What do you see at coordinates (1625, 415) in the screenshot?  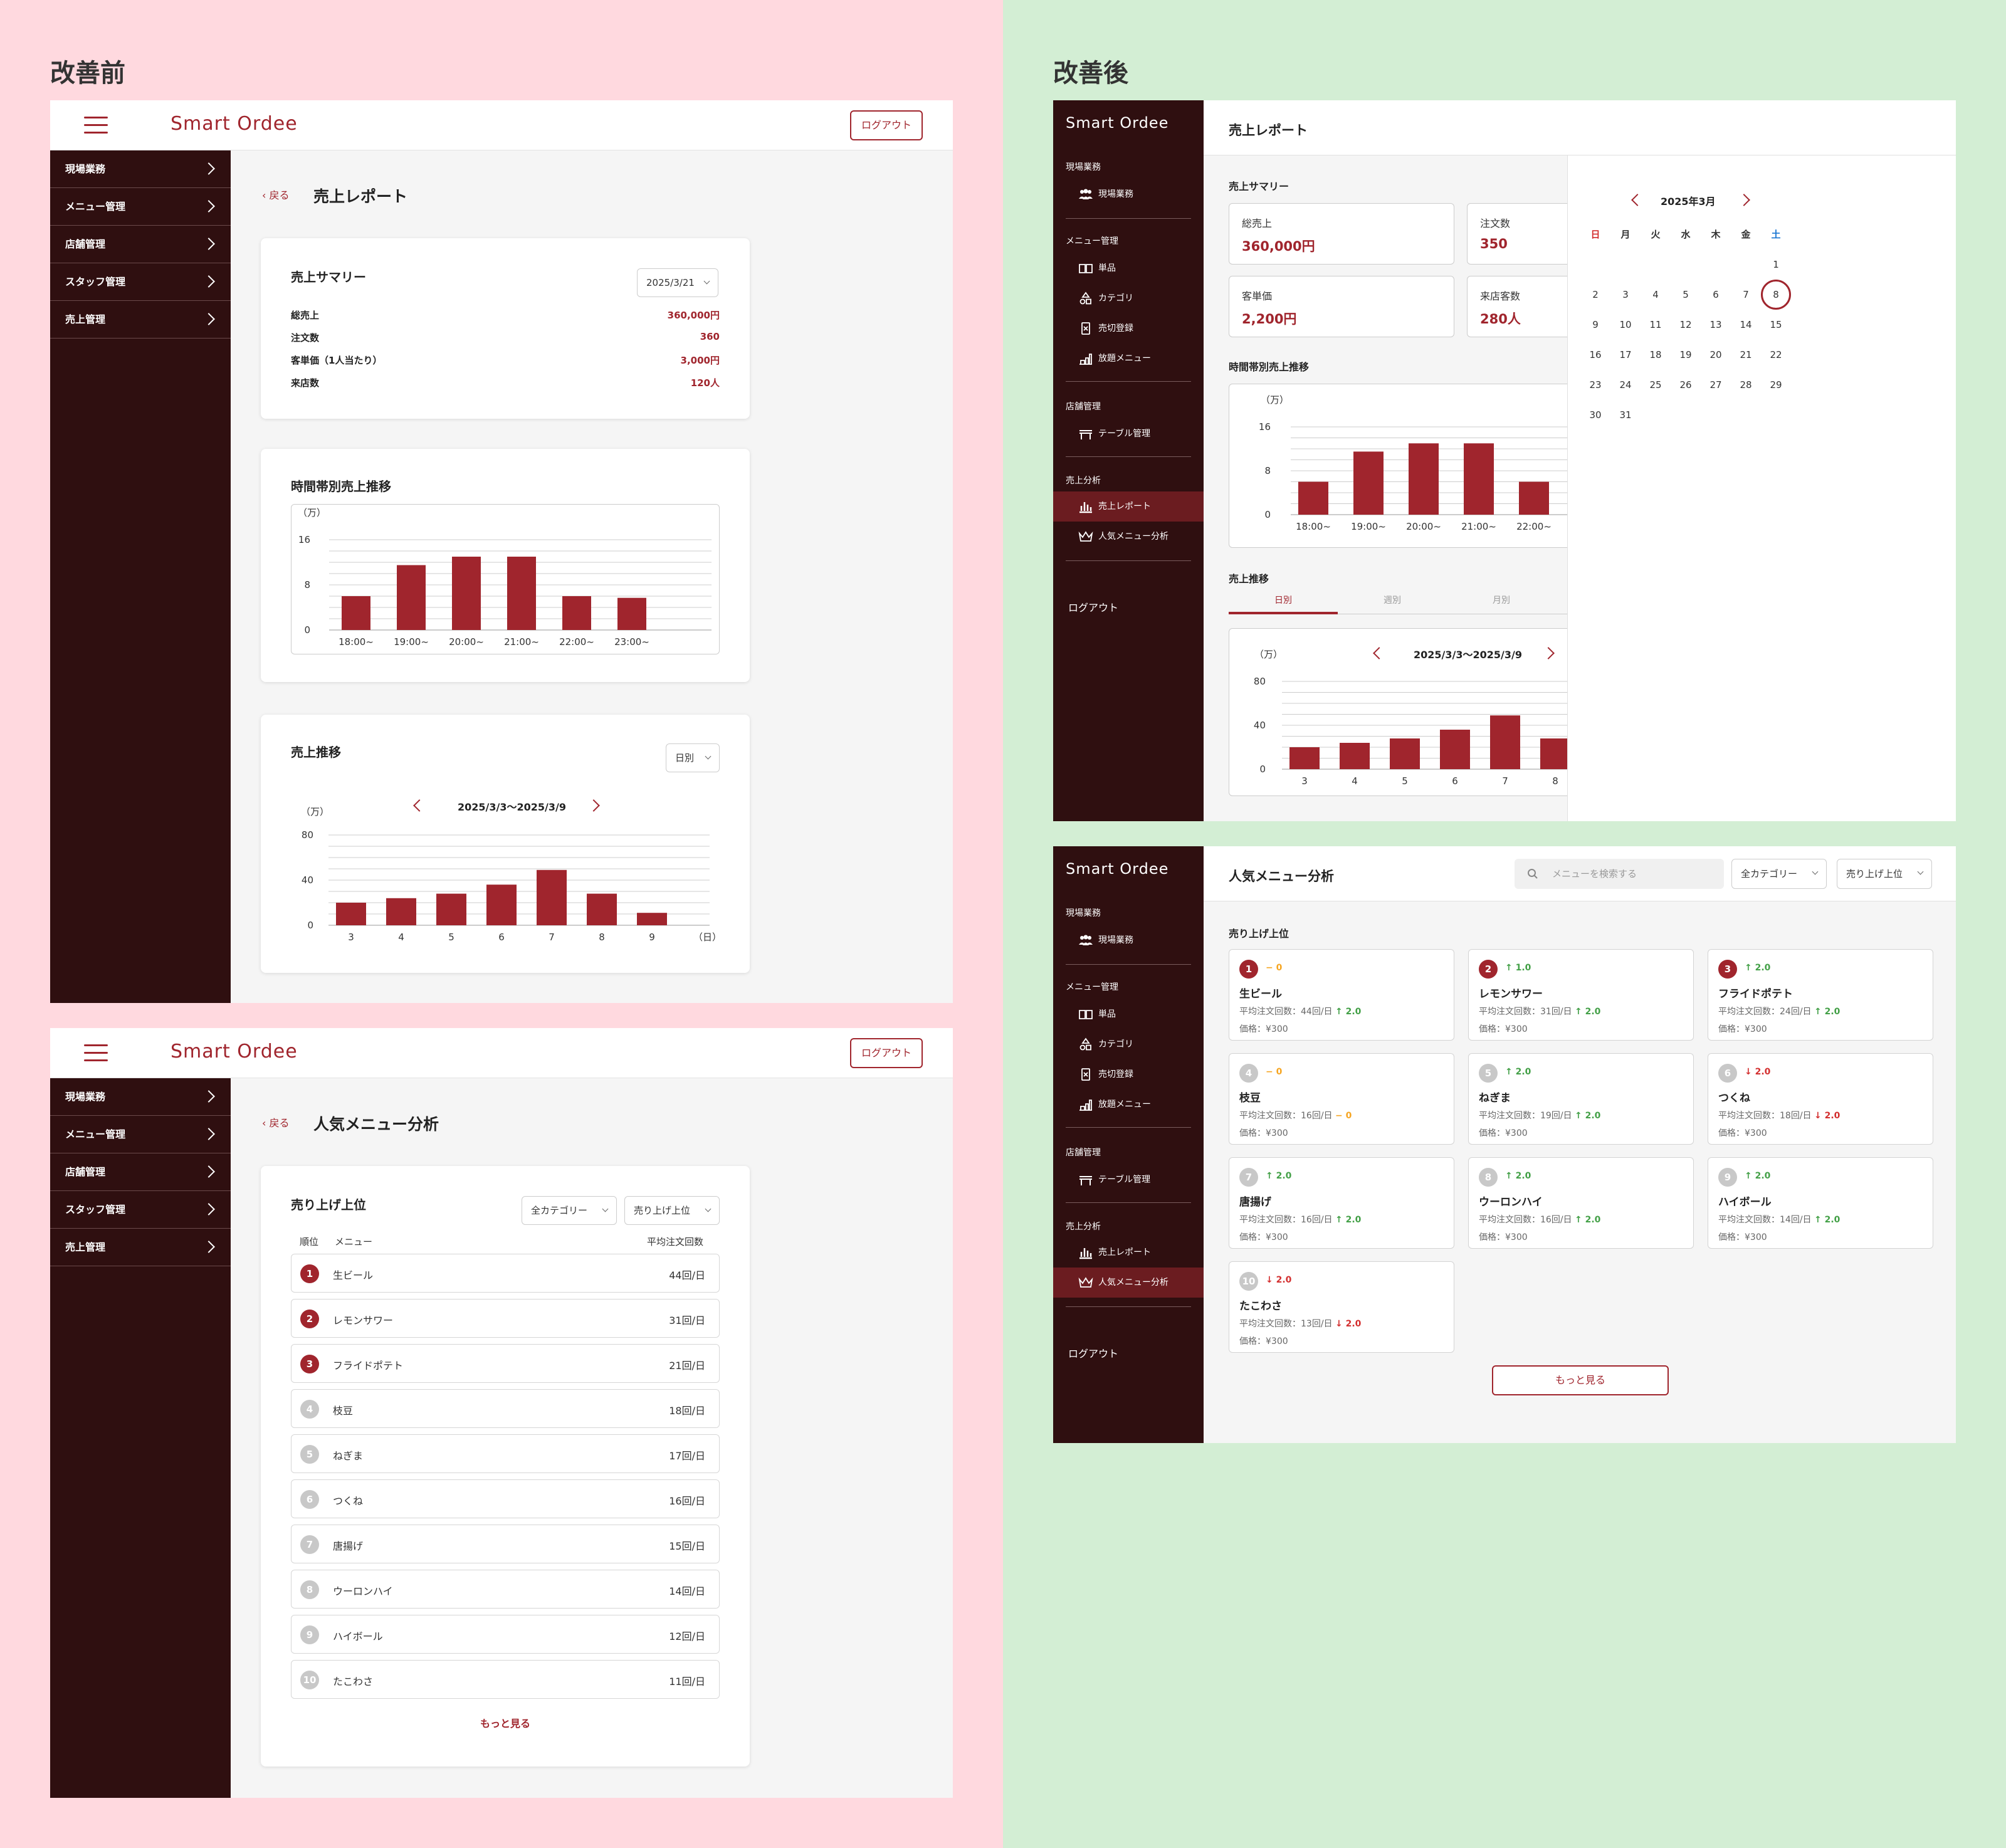 I see `calendar-day: 31` at bounding box center [1625, 415].